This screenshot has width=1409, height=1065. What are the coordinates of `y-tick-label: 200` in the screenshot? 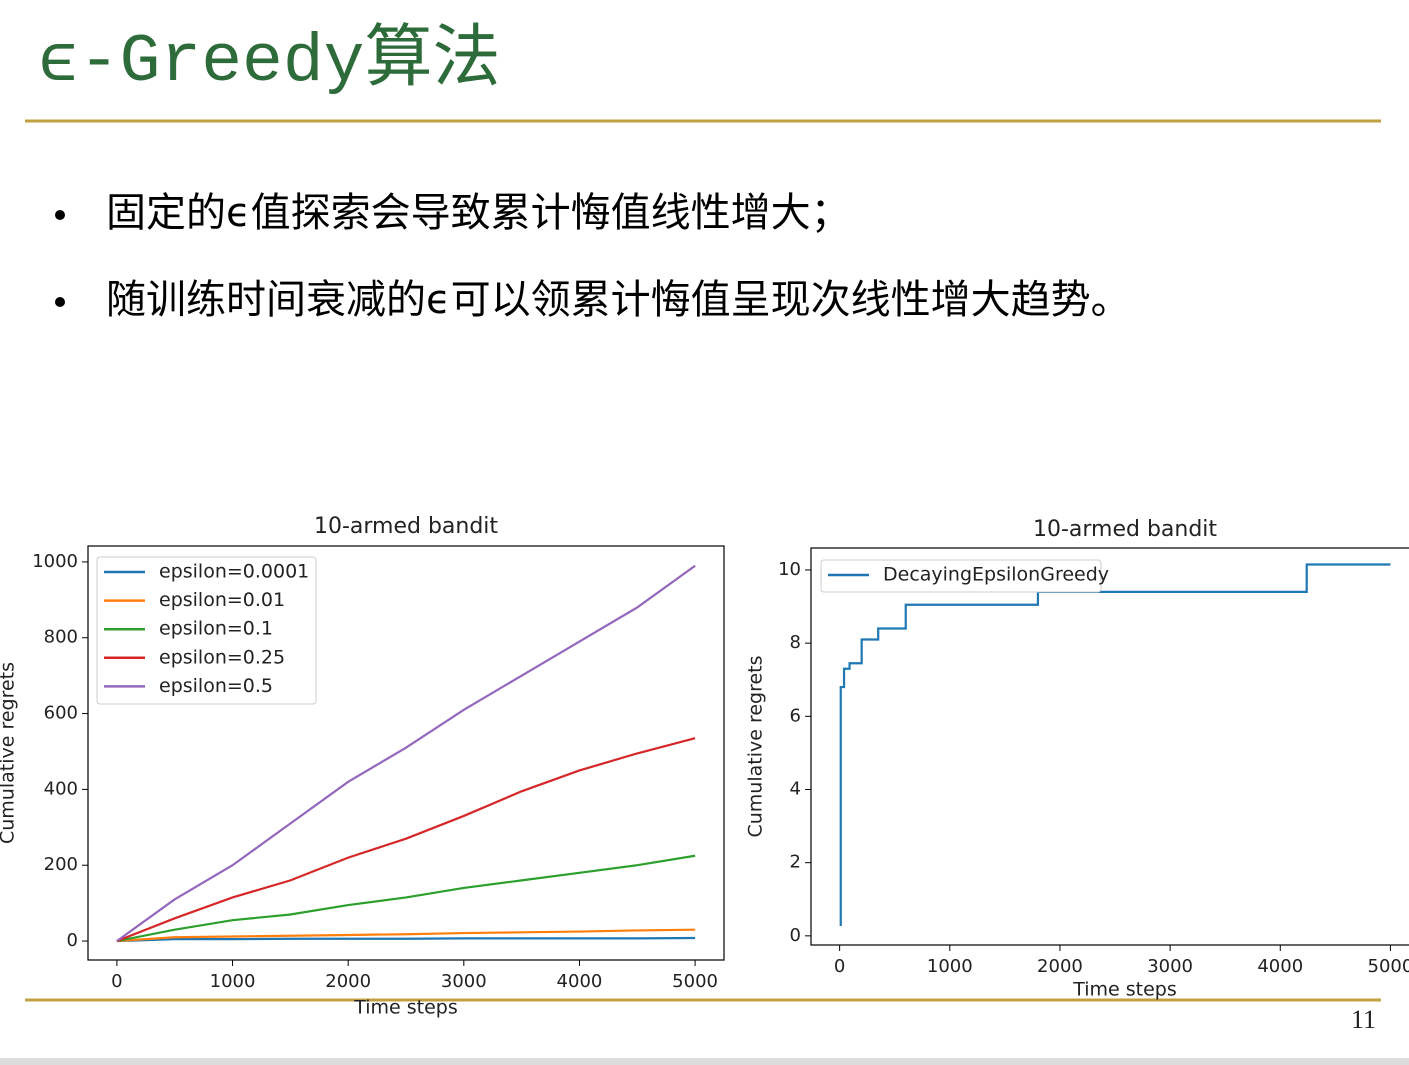 It's located at (61, 864).